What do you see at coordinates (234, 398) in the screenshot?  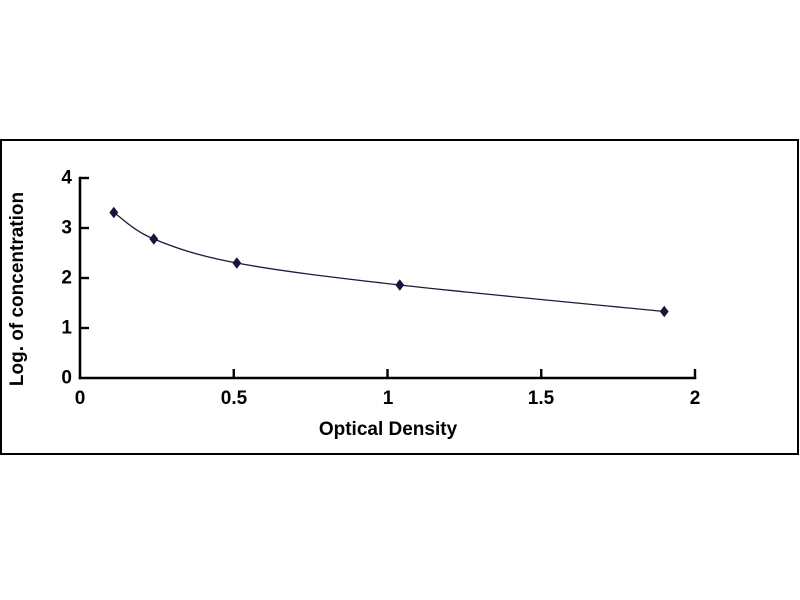 I see `x-tick-label-1: 0.5` at bounding box center [234, 398].